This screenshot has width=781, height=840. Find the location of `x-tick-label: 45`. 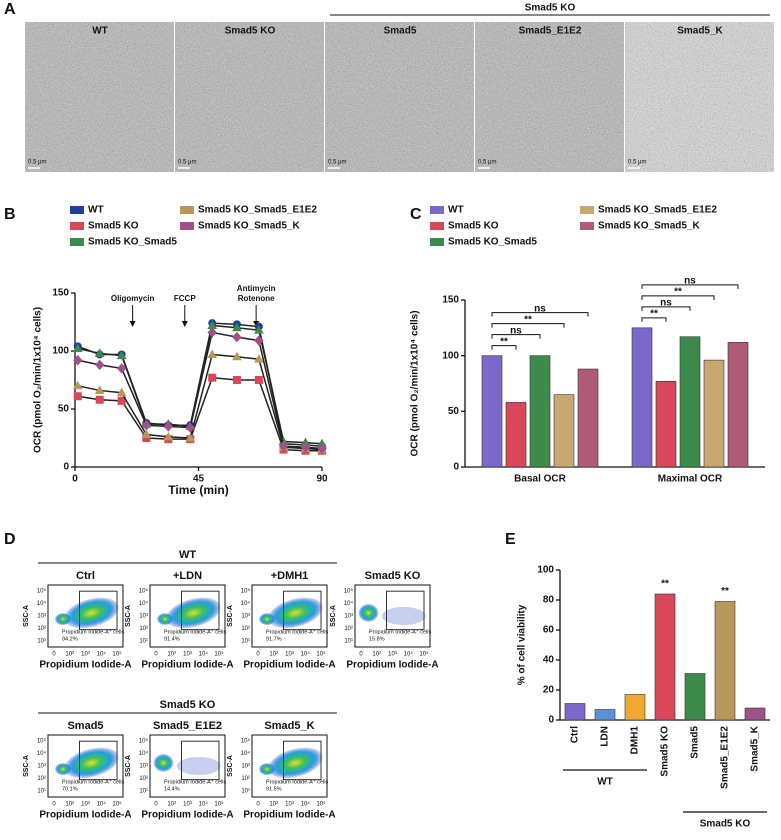

x-tick-label: 45 is located at coordinates (199, 479).